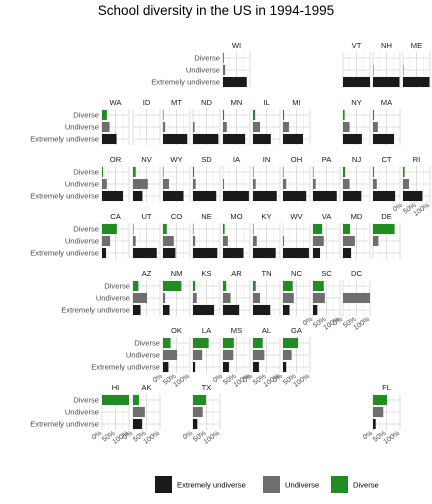 Image resolution: width=432 pixels, height=504 pixels. I want to click on facet-strip-label: NE, so click(206, 216).